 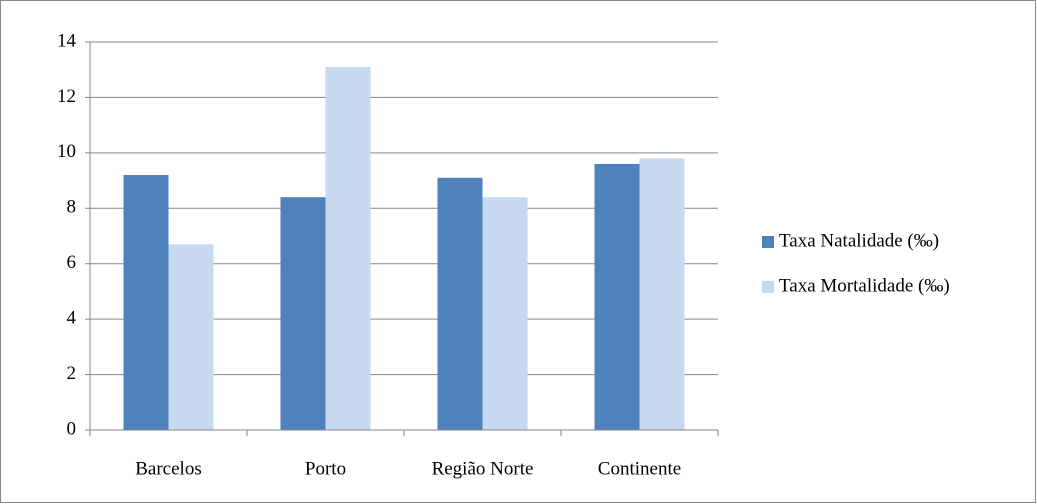 I want to click on y-tick-label: 2, so click(x=72, y=373).